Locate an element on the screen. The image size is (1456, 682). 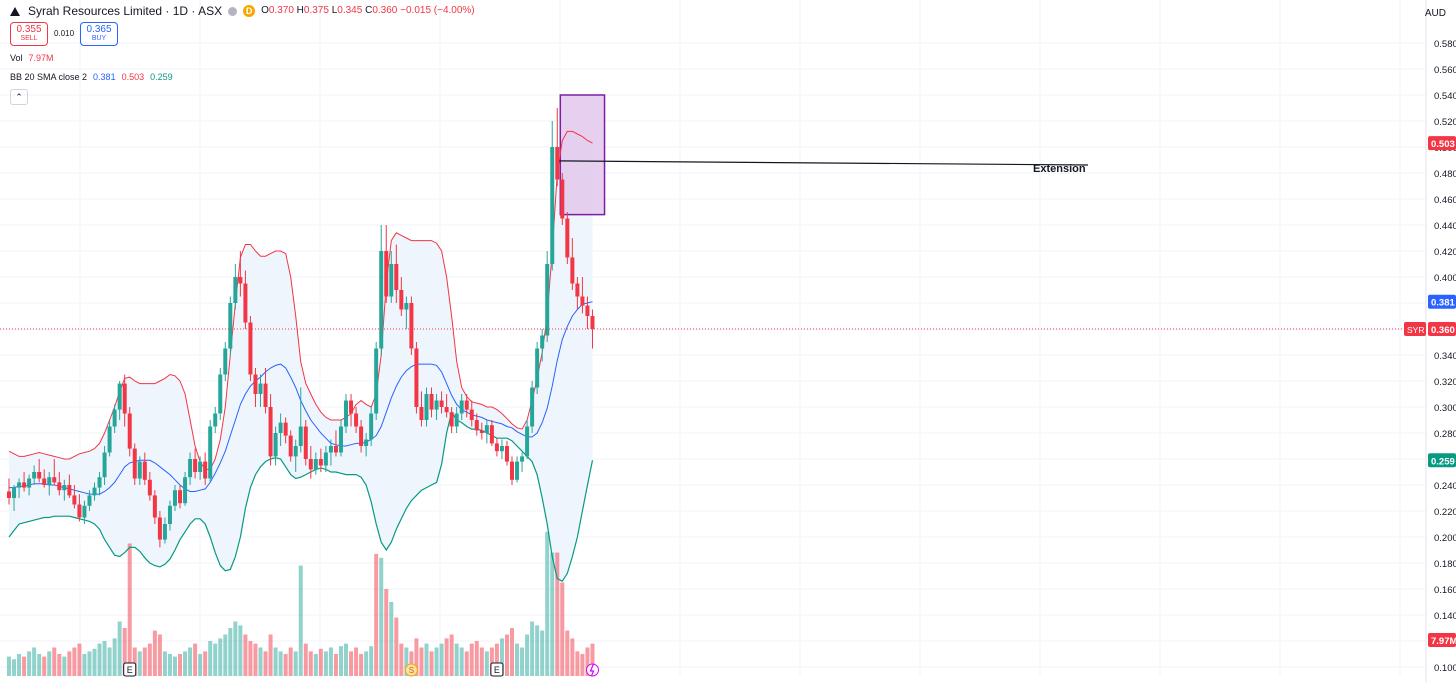
chevron-up-icon: ⌃ is located at coordinates (19, 97).